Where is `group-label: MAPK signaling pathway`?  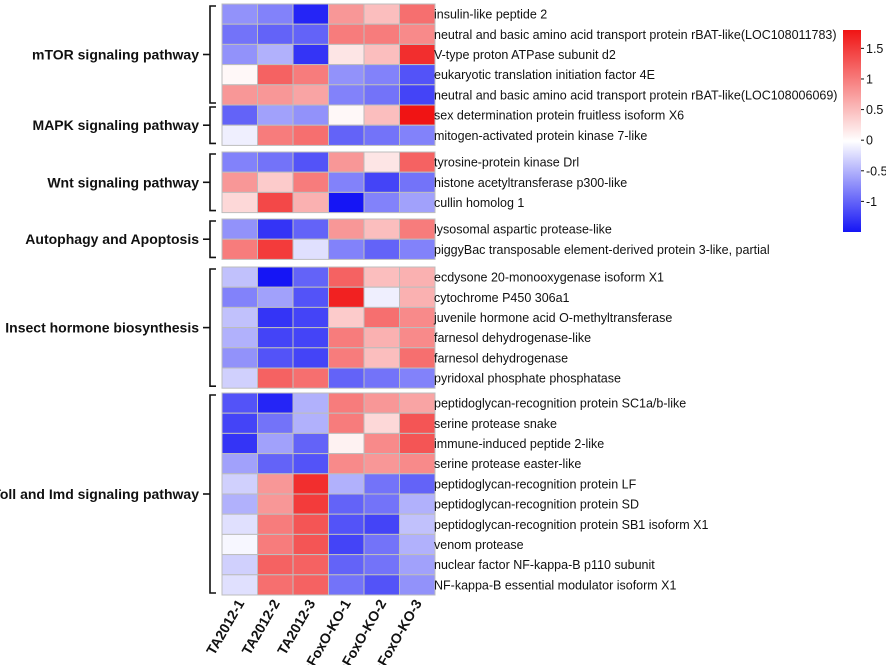
group-label: MAPK signaling pathway is located at coordinates (116, 125).